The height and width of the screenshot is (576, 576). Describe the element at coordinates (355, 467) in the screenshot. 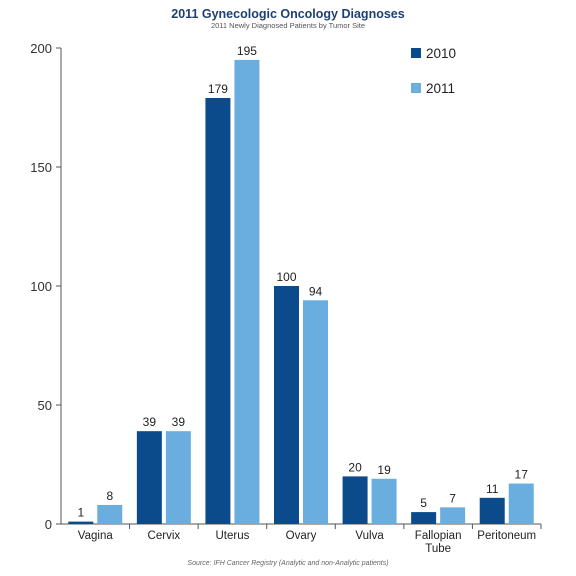

I see `bar-value-label: 20` at that location.